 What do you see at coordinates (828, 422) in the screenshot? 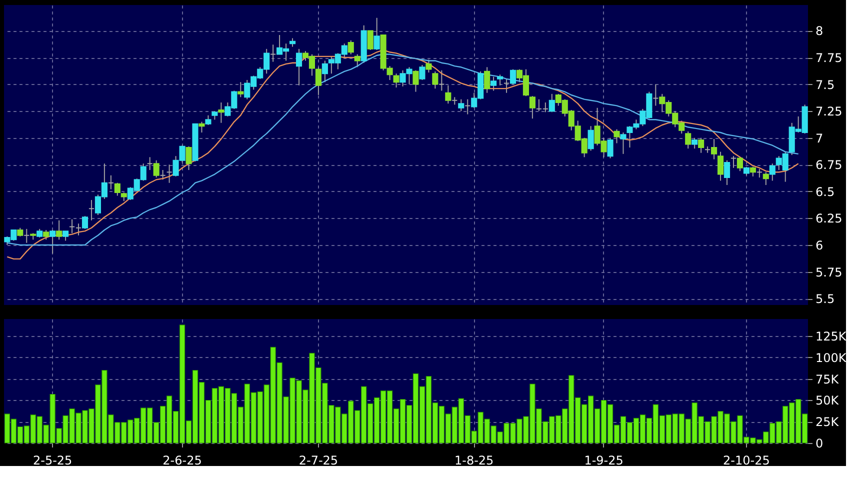
I see `y-tick-label: 25K` at bounding box center [828, 422].